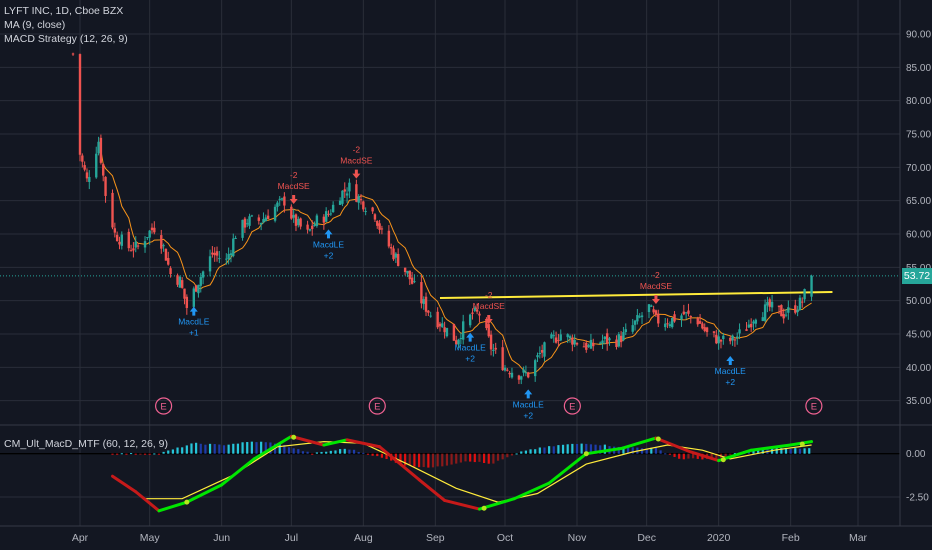 This screenshot has height=550, width=932. Describe the element at coordinates (719, 538) in the screenshot. I see `x-tick-label: 2020` at that location.